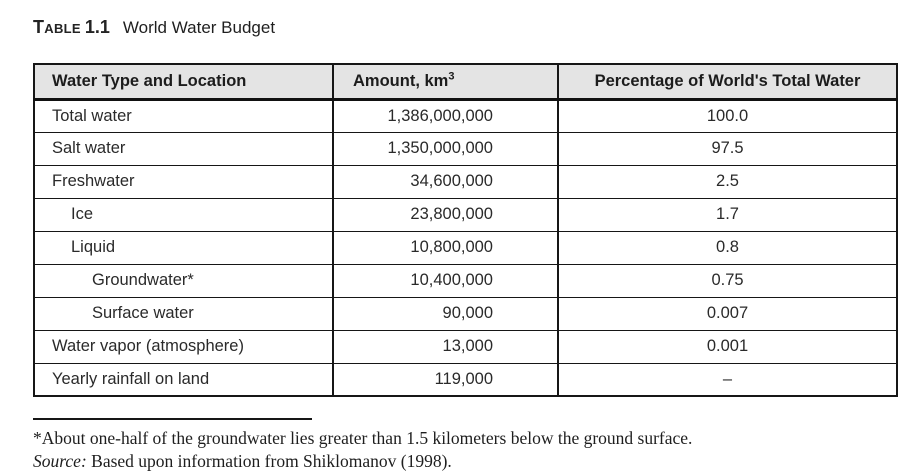 The width and height of the screenshot is (921, 475). Describe the element at coordinates (183, 214) in the screenshot. I see `water-type-cell: Ice` at that location.